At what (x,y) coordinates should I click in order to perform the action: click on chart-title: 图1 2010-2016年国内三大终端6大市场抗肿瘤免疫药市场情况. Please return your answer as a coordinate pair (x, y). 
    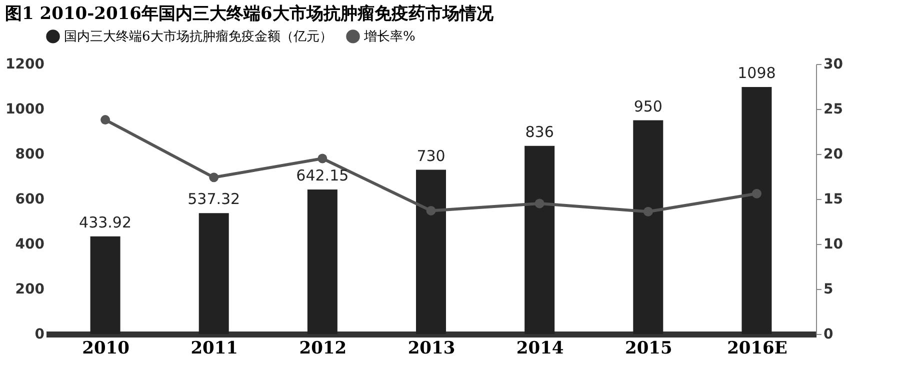
    Looking at the image, I should click on (249, 14).